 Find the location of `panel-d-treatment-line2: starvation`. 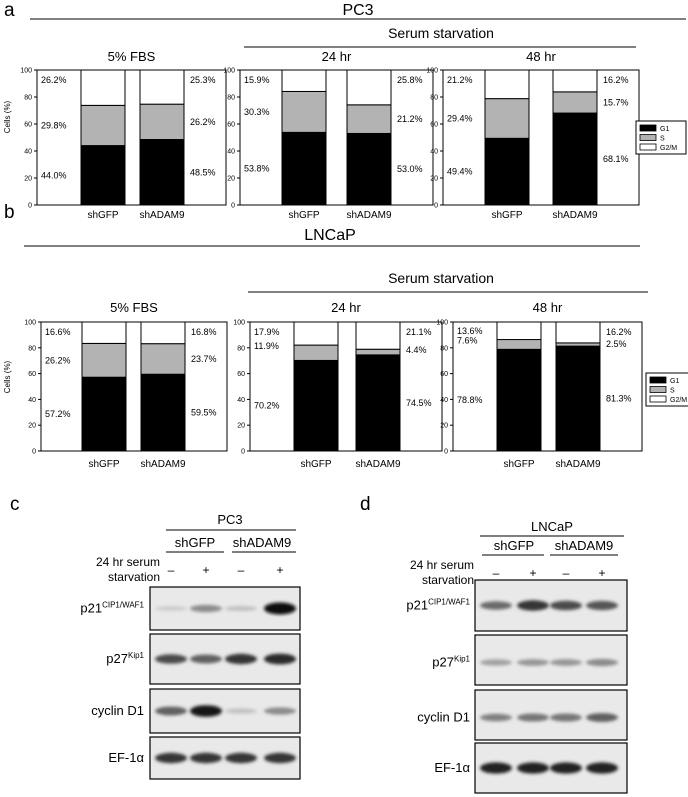

panel-d-treatment-line2: starvation is located at coordinates (448, 580).